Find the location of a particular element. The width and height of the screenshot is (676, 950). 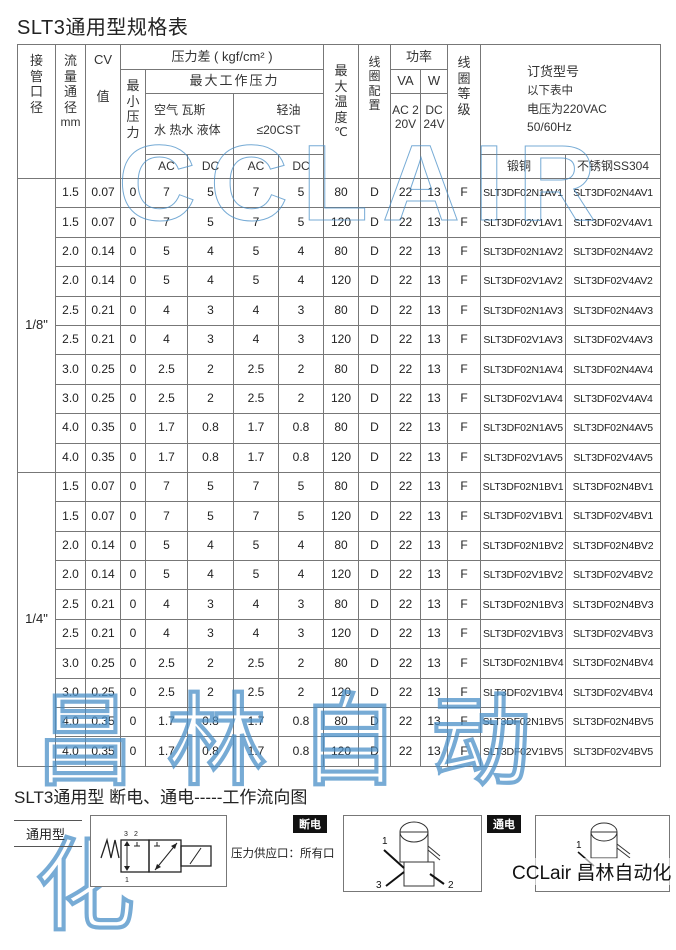

valve-power-off-icon: 1 3 2 is located at coordinates (415, 856).